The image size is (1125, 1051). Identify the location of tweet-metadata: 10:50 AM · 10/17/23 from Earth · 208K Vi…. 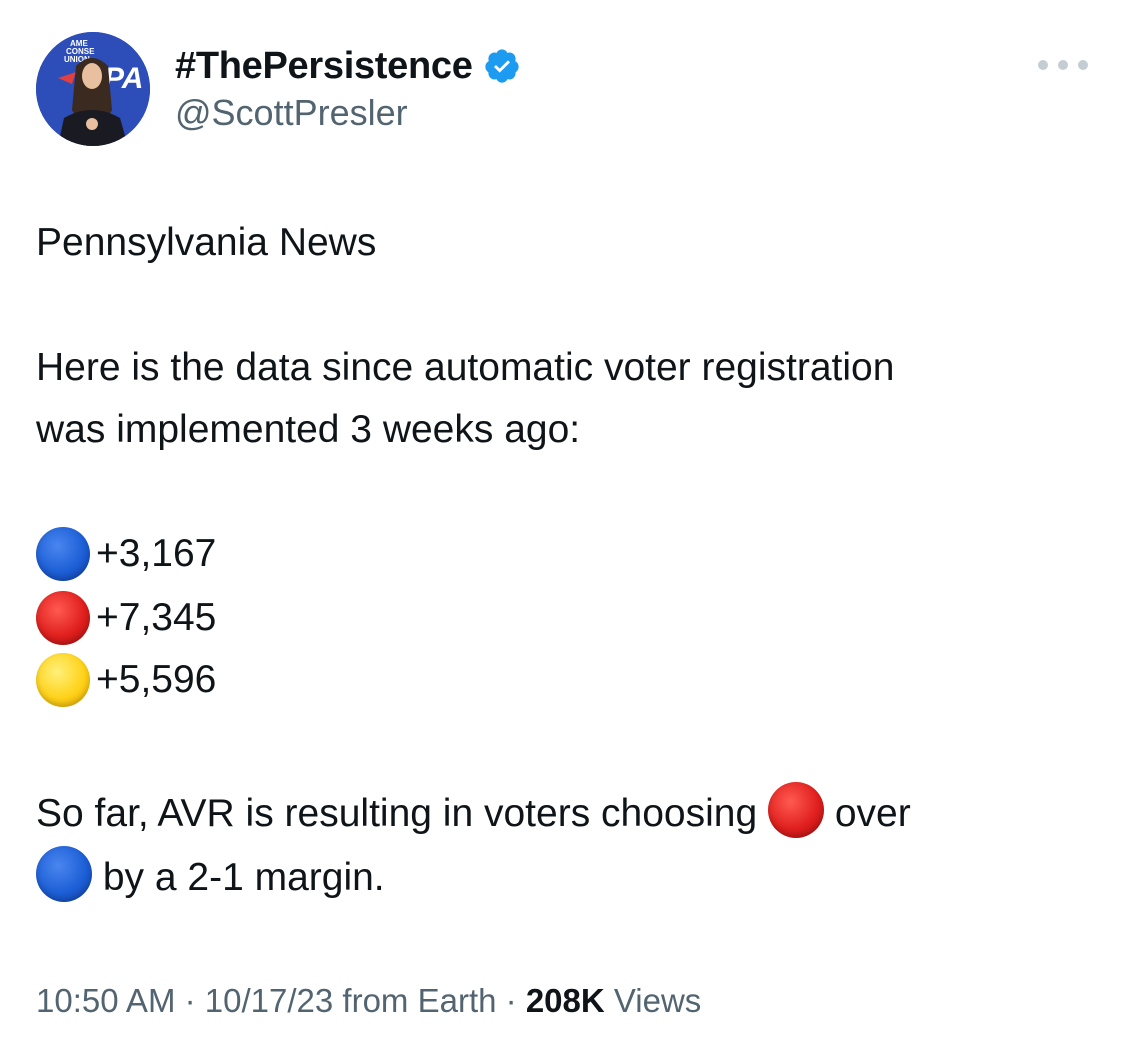
(368, 1001).